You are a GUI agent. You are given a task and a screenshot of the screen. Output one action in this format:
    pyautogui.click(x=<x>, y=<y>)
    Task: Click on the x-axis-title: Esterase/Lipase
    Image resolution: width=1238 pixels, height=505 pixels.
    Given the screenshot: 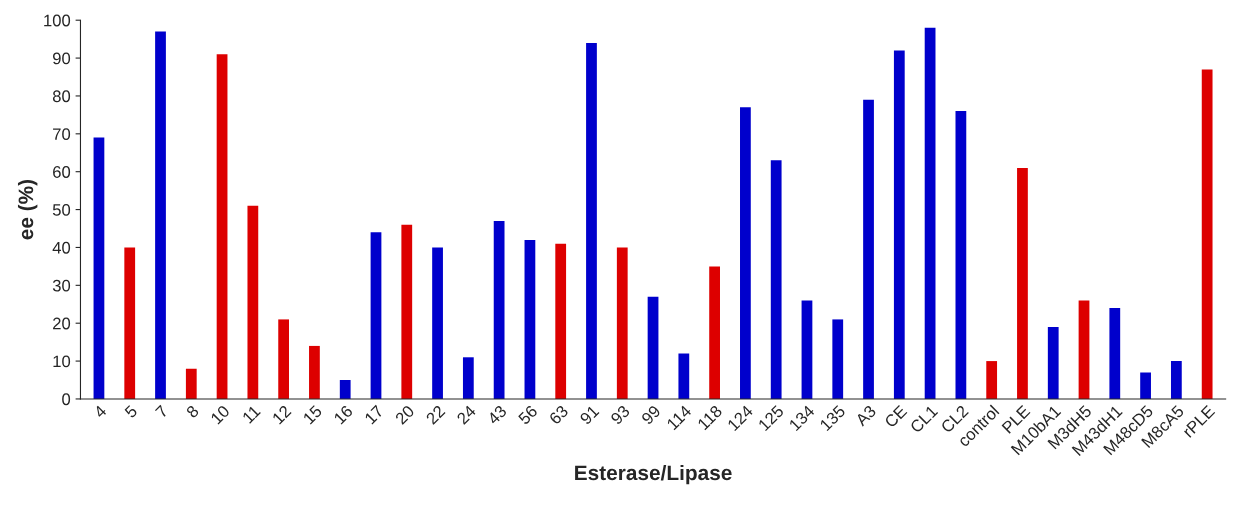 What is the action you would take?
    pyautogui.click(x=653, y=474)
    